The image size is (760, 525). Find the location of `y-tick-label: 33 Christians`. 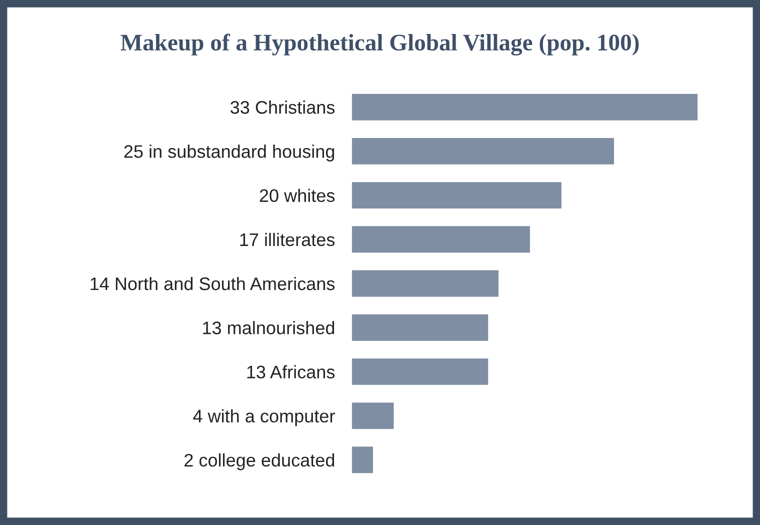

y-tick-label: 33 Christians is located at coordinates (282, 107).